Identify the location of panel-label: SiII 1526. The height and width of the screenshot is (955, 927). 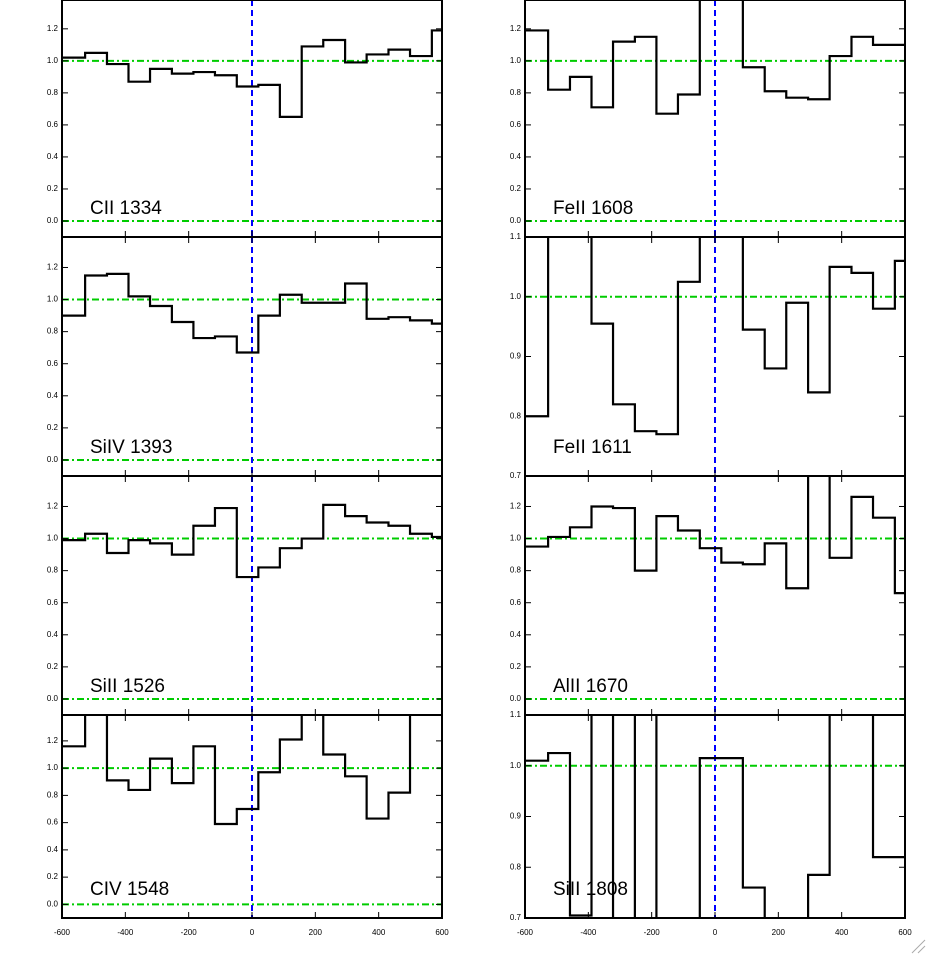
(127, 686).